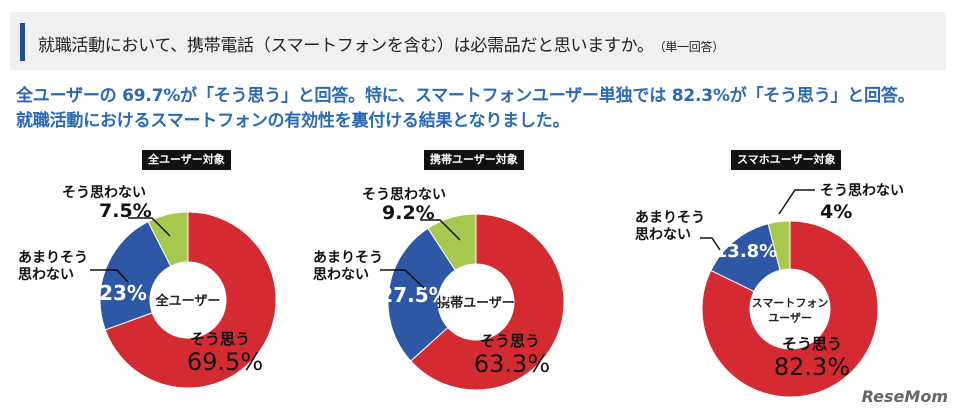 This screenshot has height=414, width=968. Describe the element at coordinates (402, 279) in the screenshot. I see `donut-1-leader-somewhat-disagree` at that location.